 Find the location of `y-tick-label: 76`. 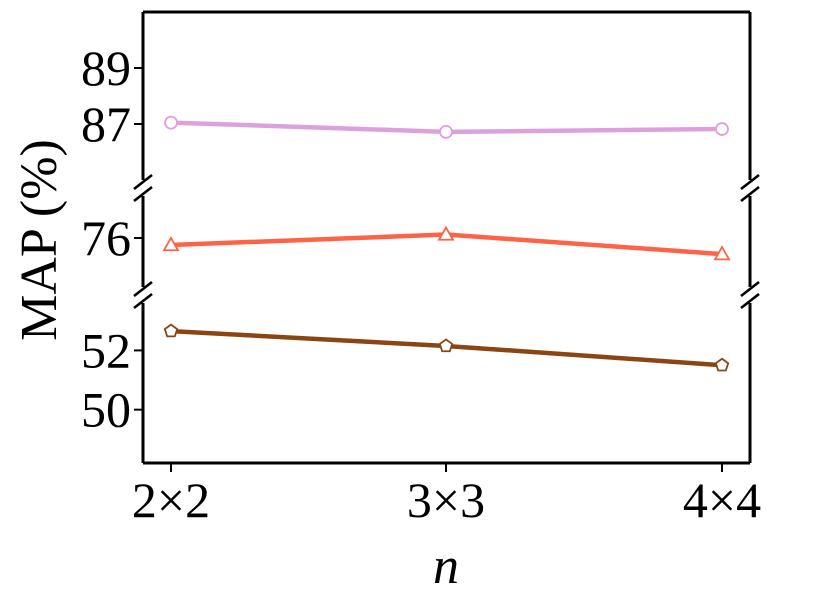

y-tick-label: 76 is located at coordinates (106, 238).